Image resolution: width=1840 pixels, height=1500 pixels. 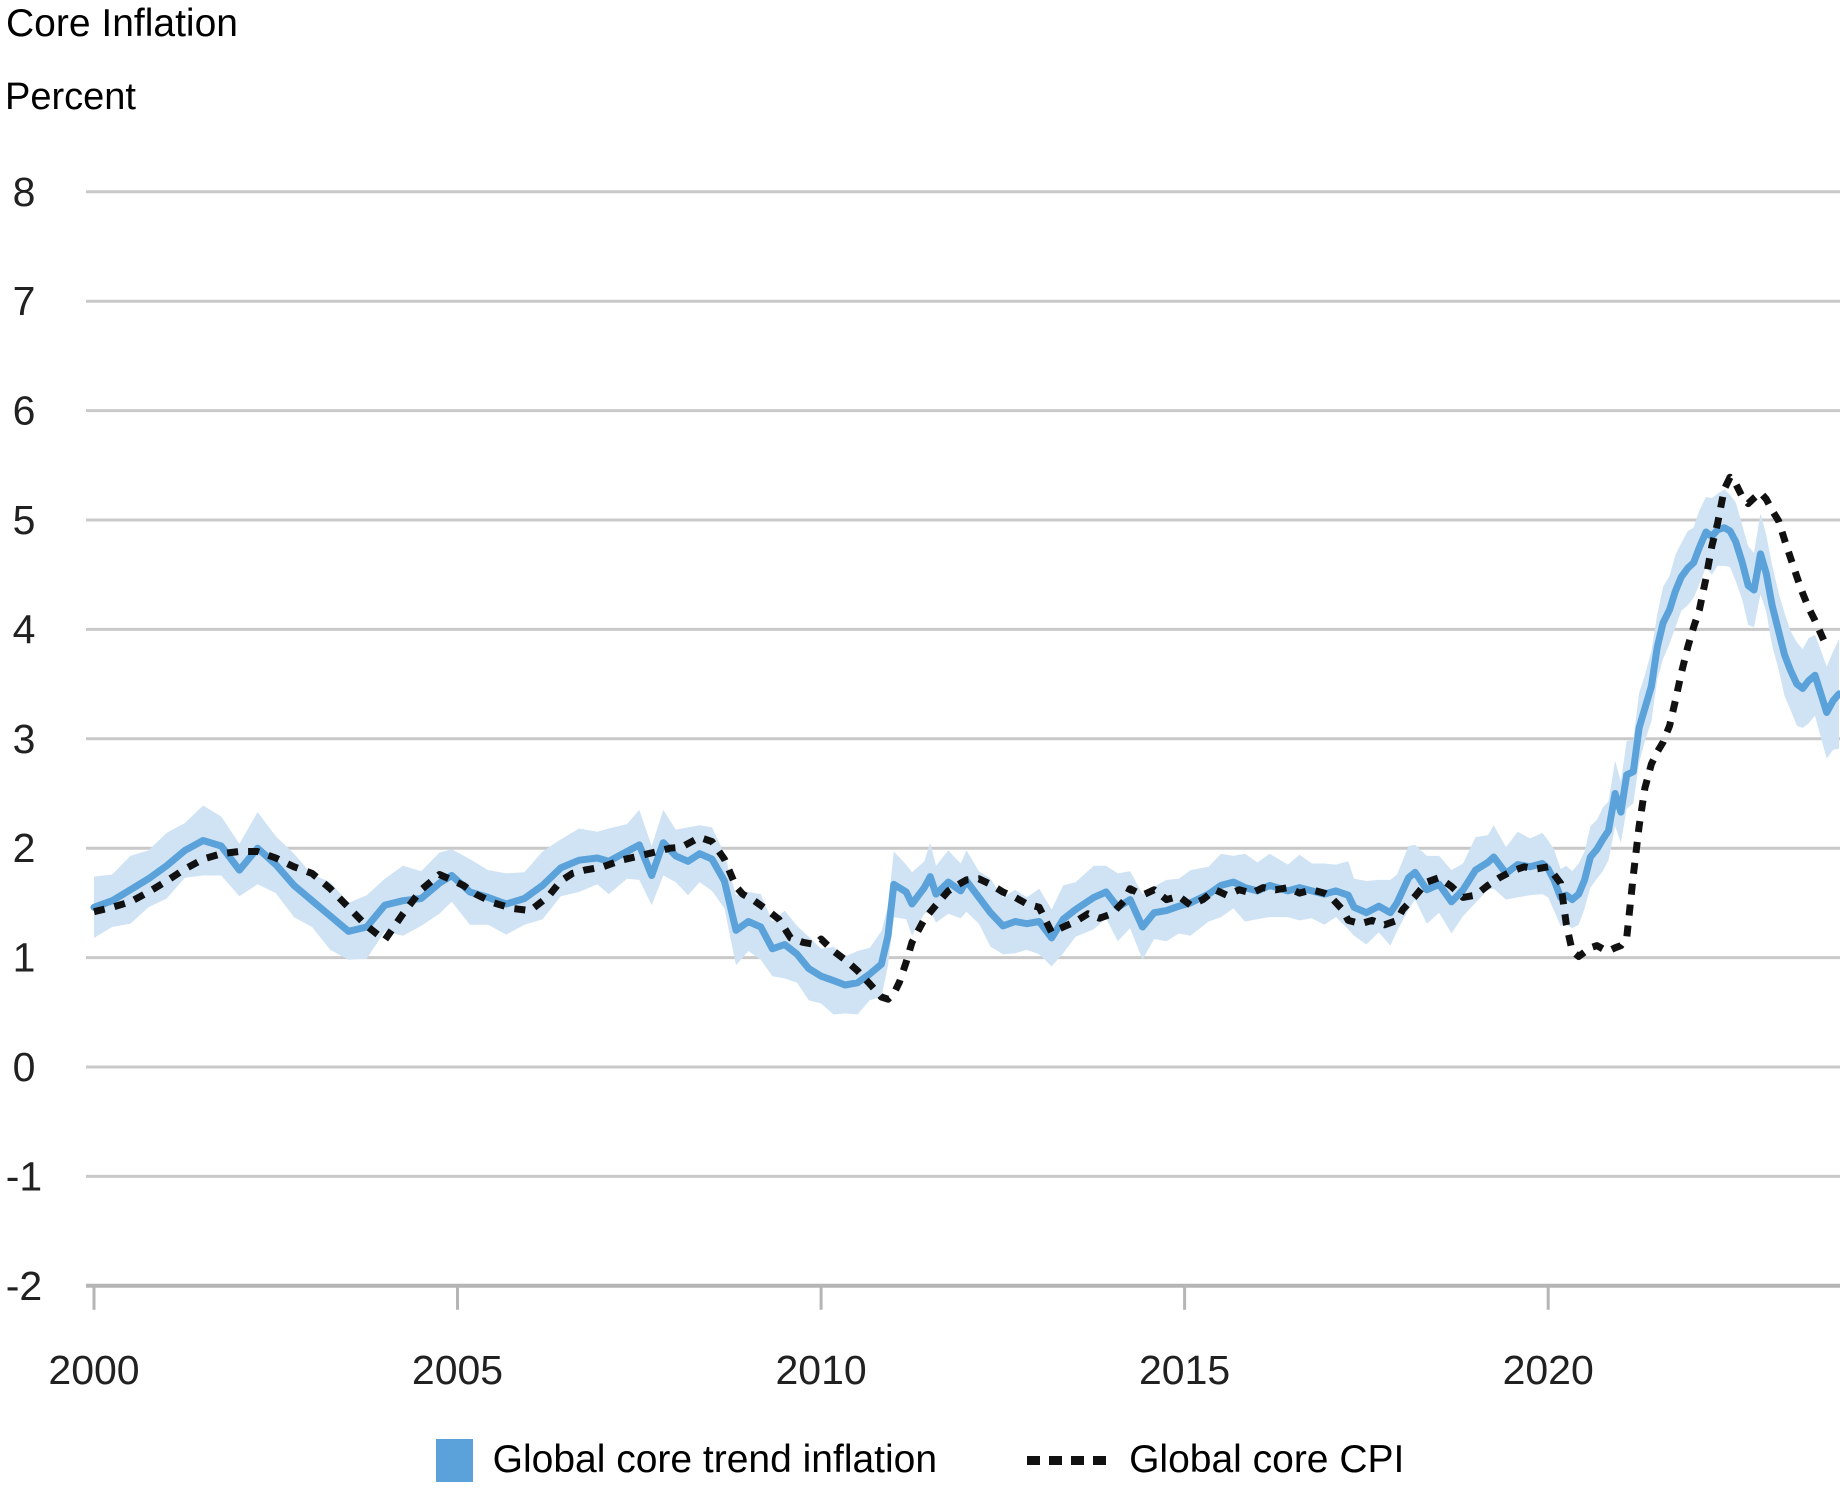 What do you see at coordinates (1548, 1370) in the screenshot?
I see `x-tick-label: 2020` at bounding box center [1548, 1370].